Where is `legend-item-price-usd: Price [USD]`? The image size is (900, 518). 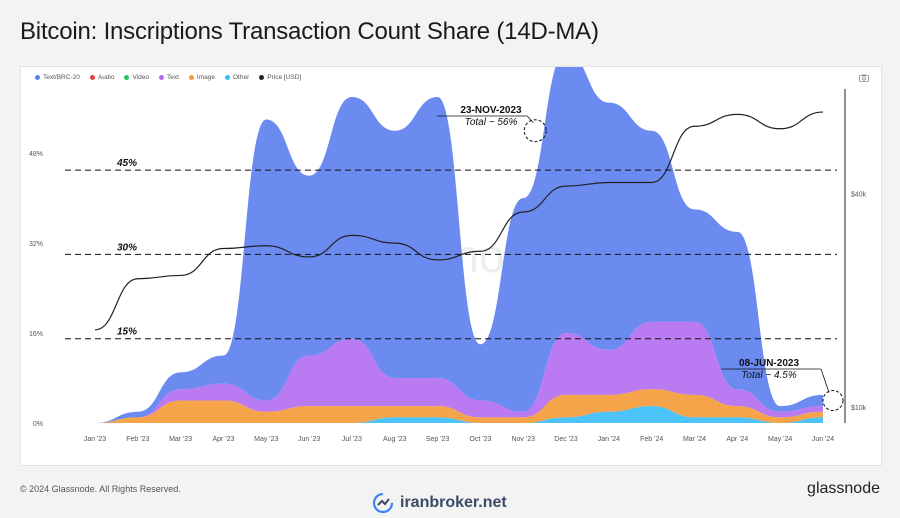 legend-item-price-usd: Price [USD] is located at coordinates (280, 77).